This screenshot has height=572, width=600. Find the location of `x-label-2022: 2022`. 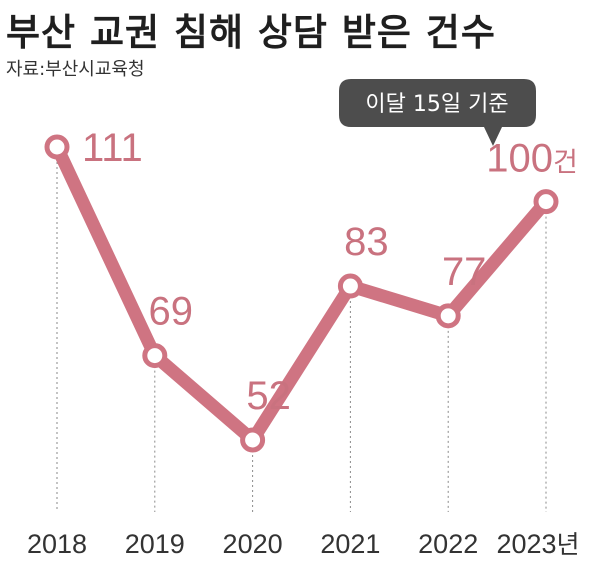

x-label-2022: 2022 is located at coordinates (448, 544).